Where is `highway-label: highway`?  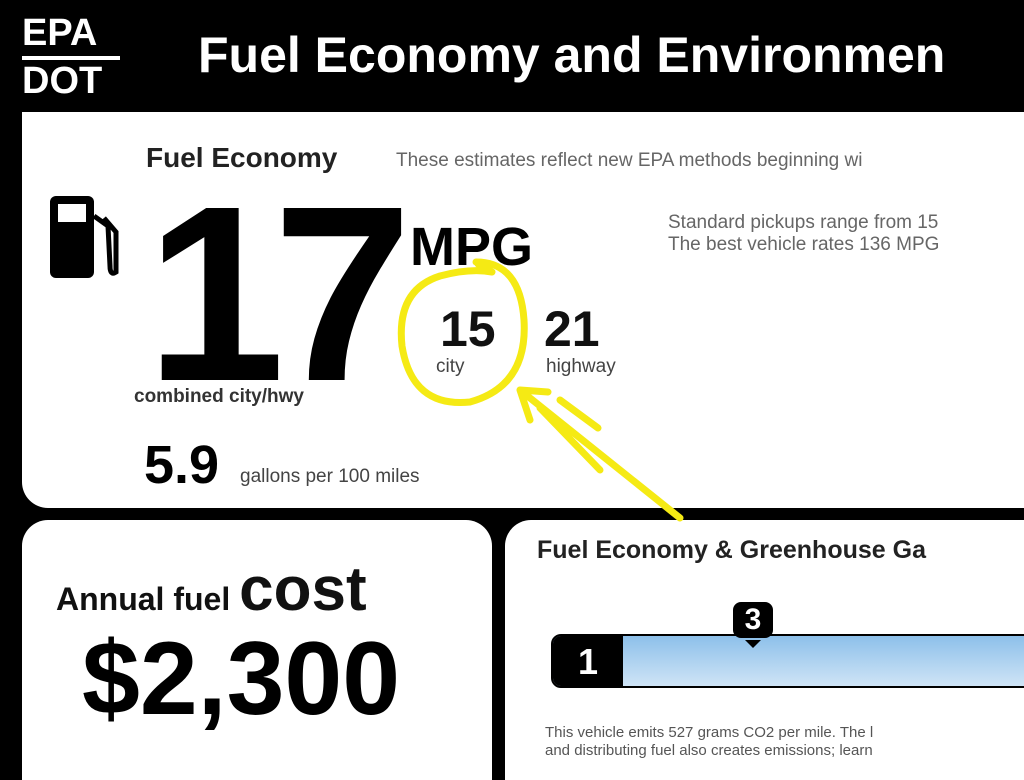
highway-label: highway is located at coordinates (581, 366).